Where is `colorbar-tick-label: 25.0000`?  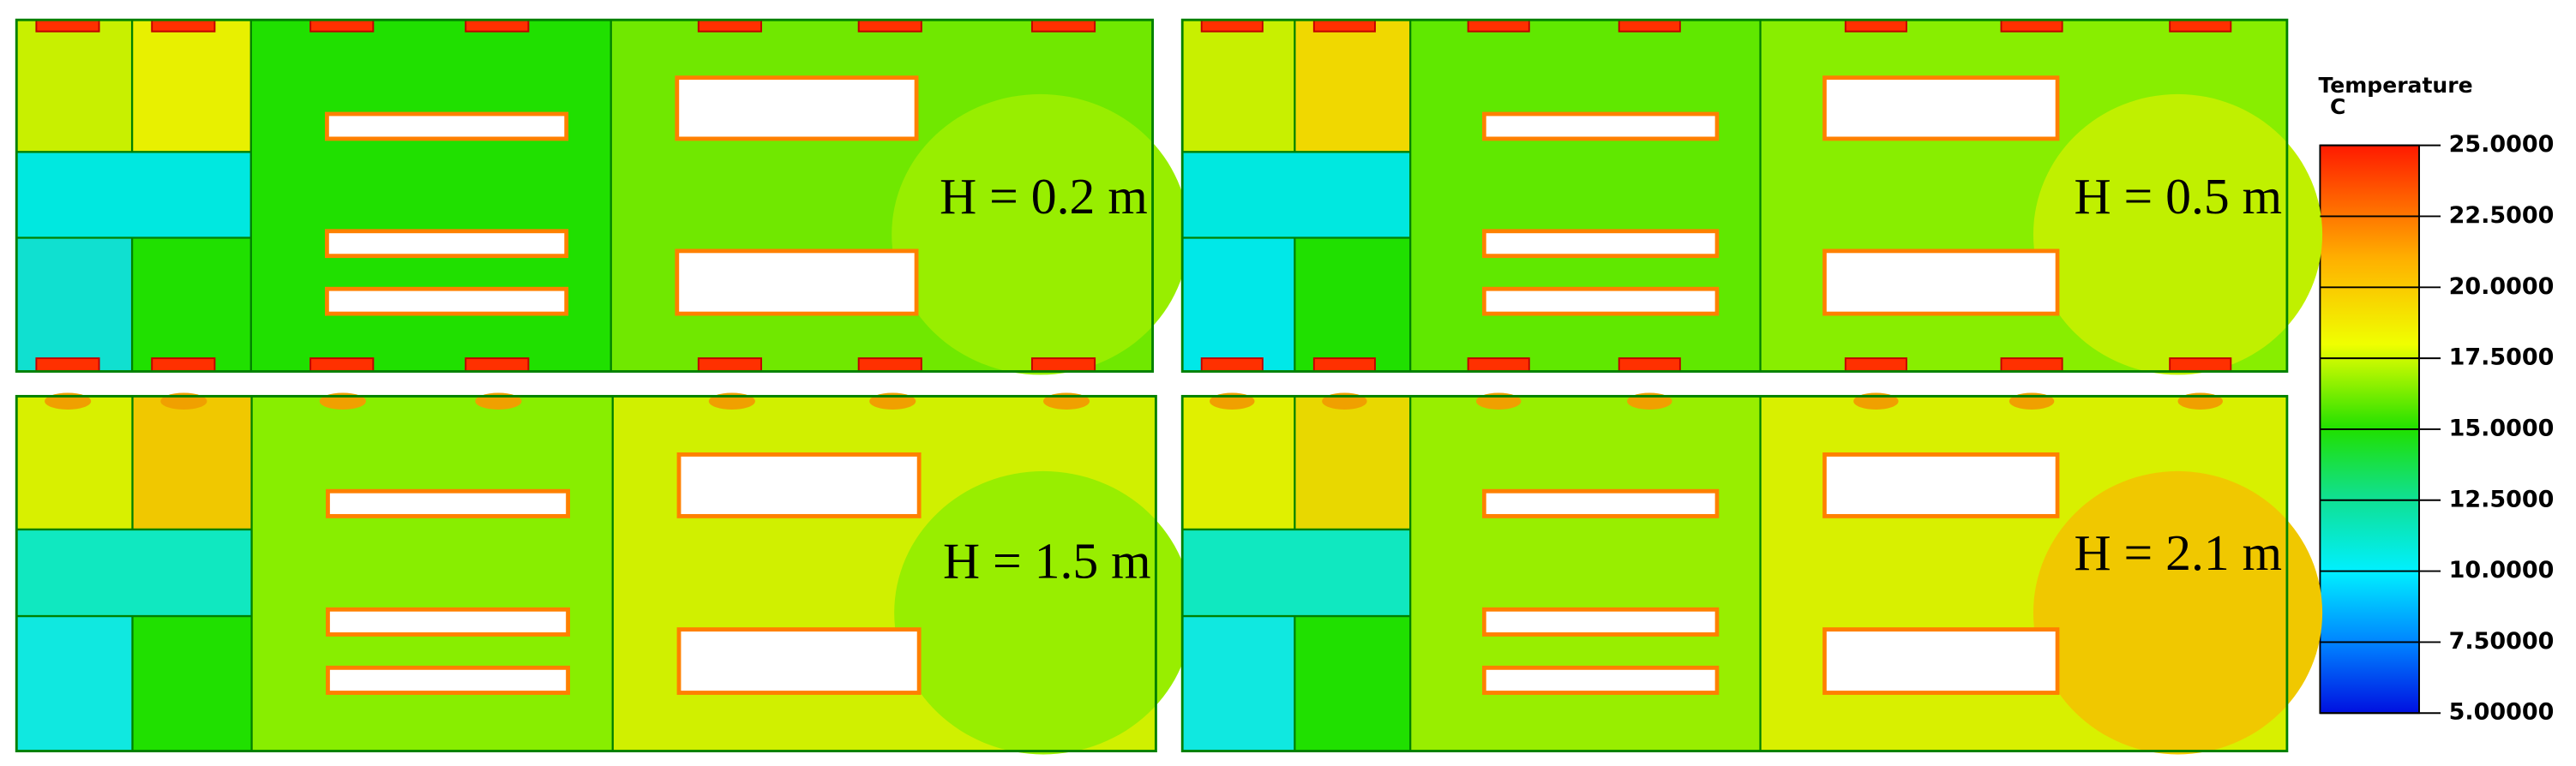 colorbar-tick-label: 25.0000 is located at coordinates (2502, 144).